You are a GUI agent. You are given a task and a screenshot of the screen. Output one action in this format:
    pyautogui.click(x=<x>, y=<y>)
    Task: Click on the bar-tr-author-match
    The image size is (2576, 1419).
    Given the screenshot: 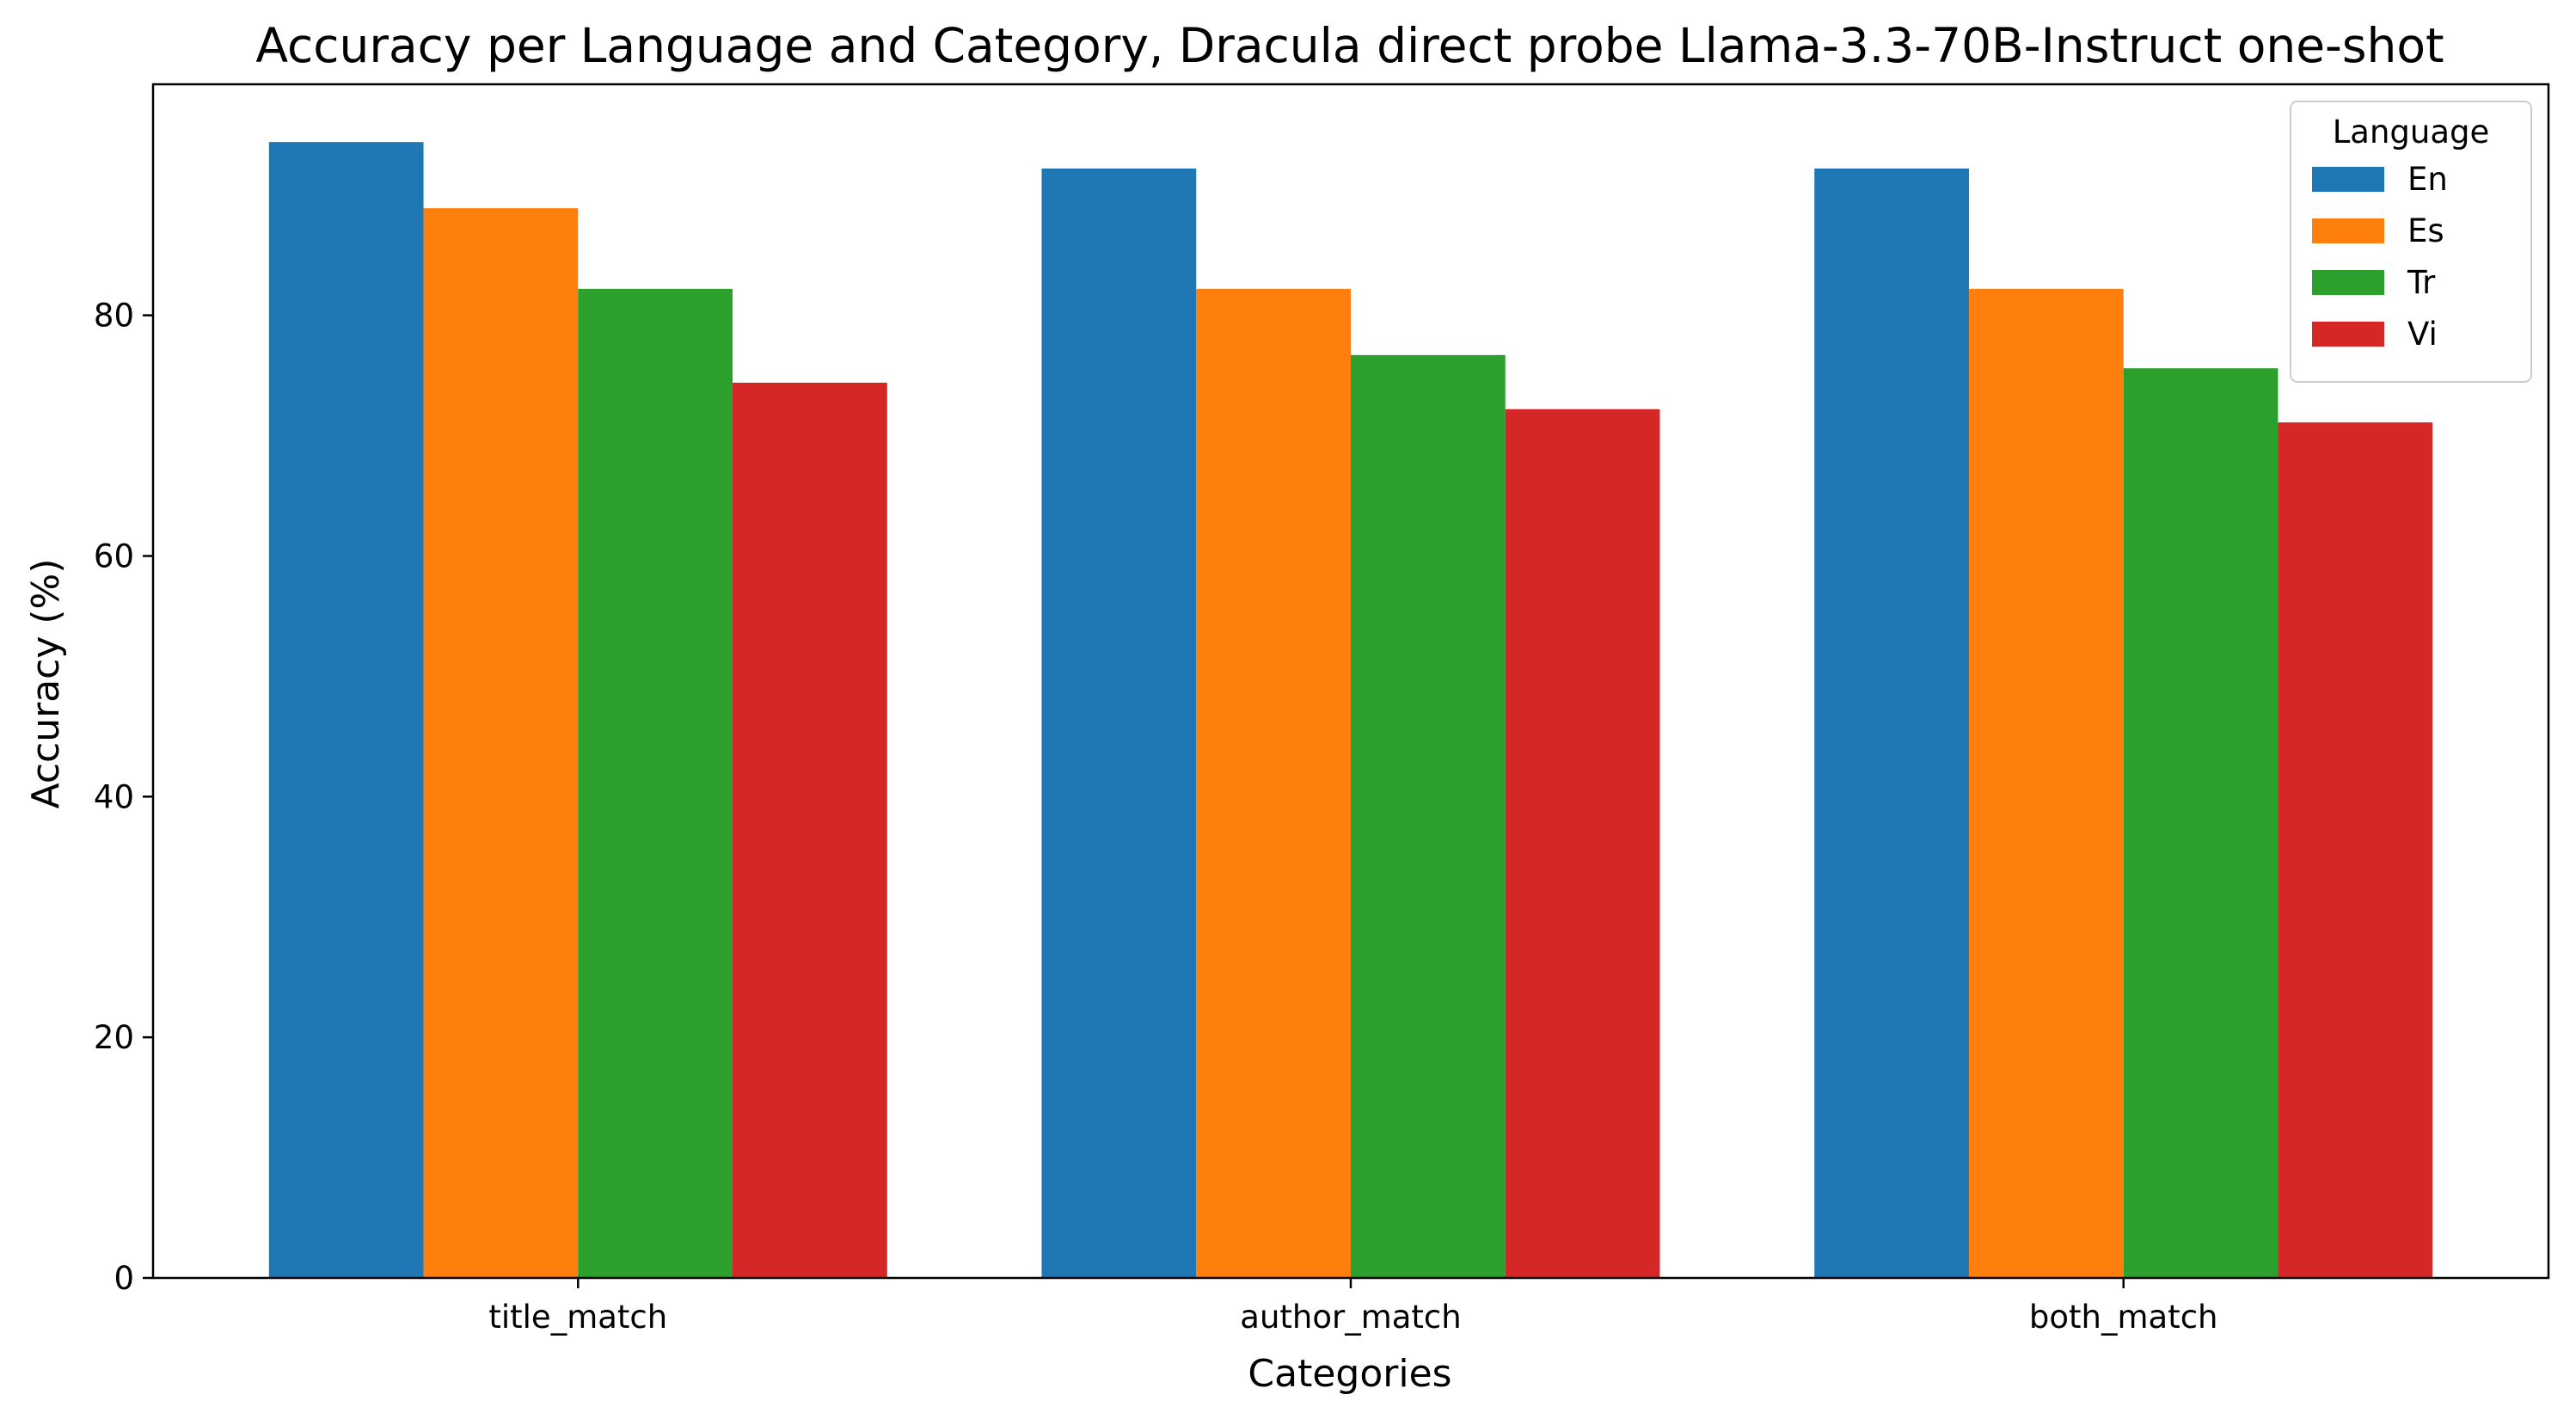 What is the action you would take?
    pyautogui.click(x=1428, y=816)
    